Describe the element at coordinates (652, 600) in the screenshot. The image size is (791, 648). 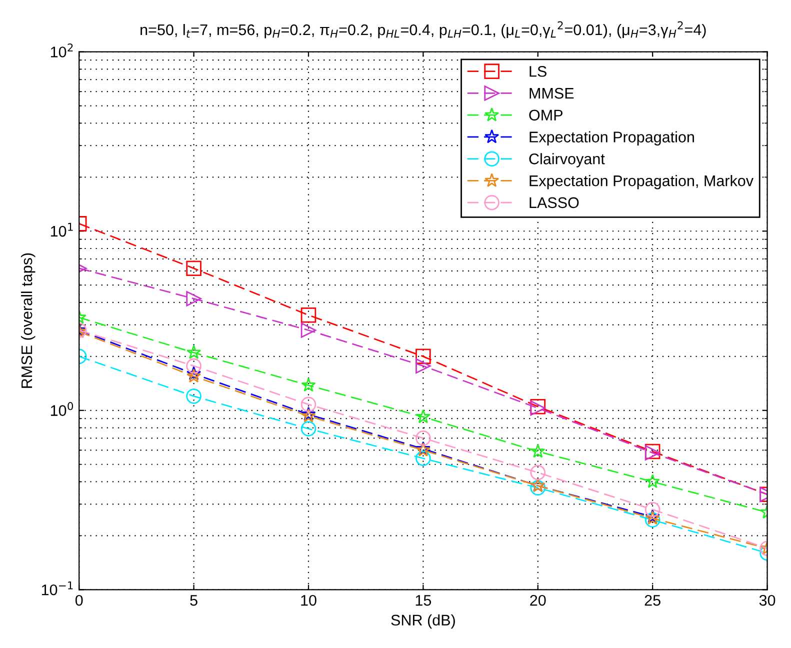
I see `x-tick-label: 25` at that location.